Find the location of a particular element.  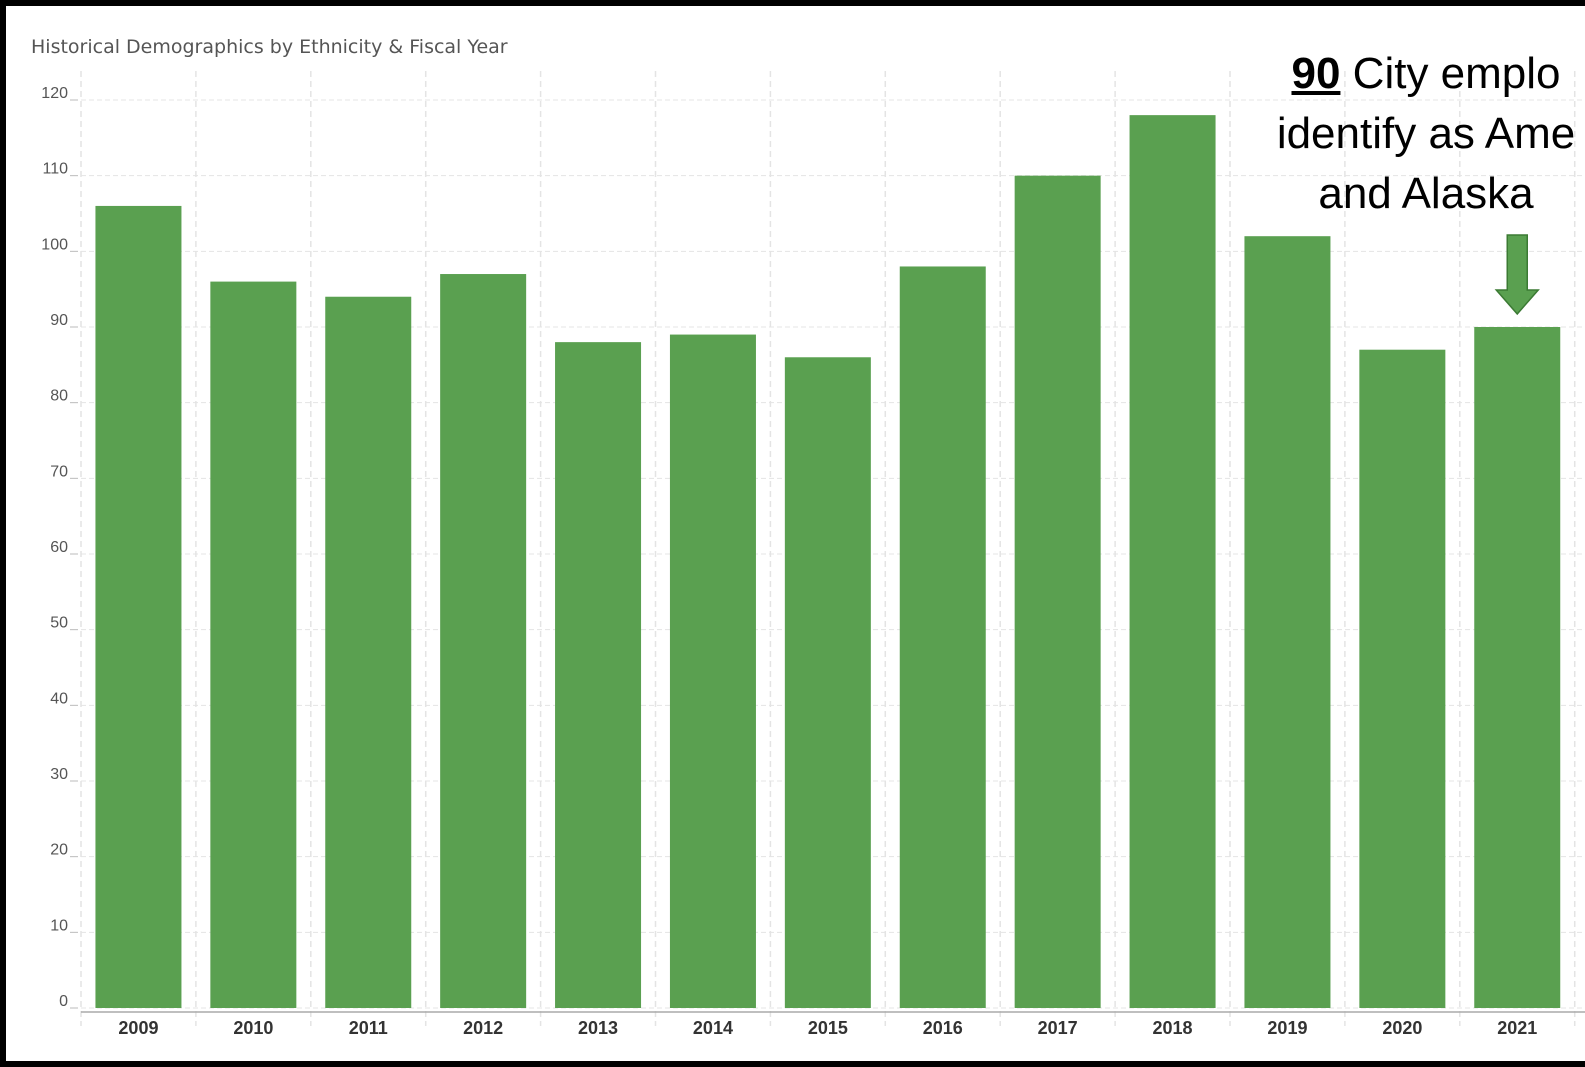

y-tick-label-30: 30 is located at coordinates (59, 774).